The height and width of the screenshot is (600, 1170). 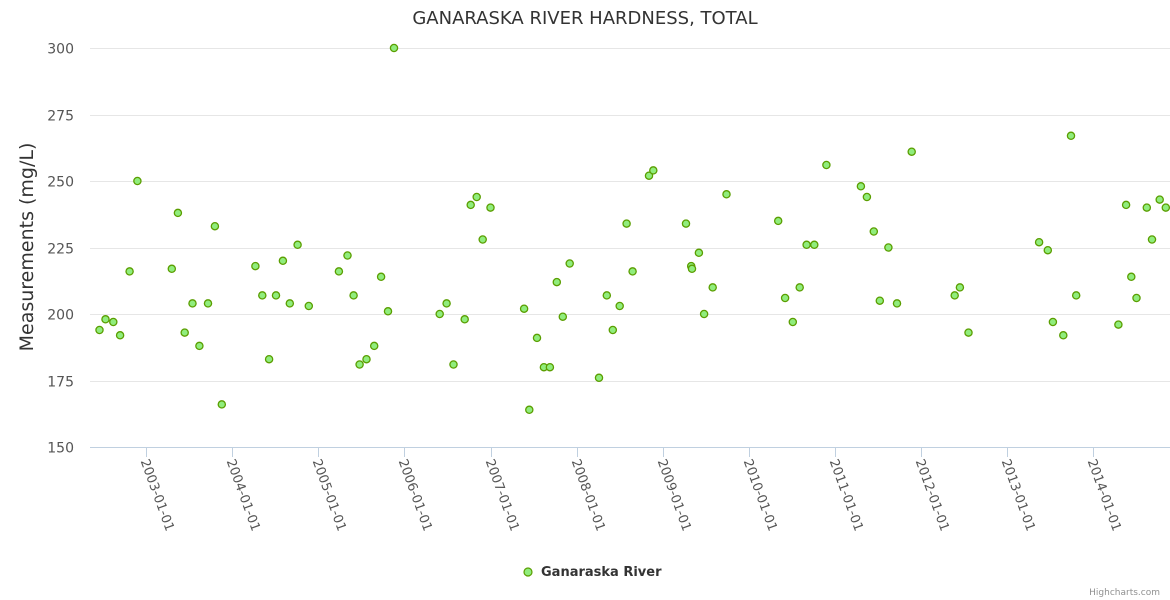 What do you see at coordinates (1104, 495) in the screenshot?
I see `x-tick-label: 2014-01-01` at bounding box center [1104, 495].